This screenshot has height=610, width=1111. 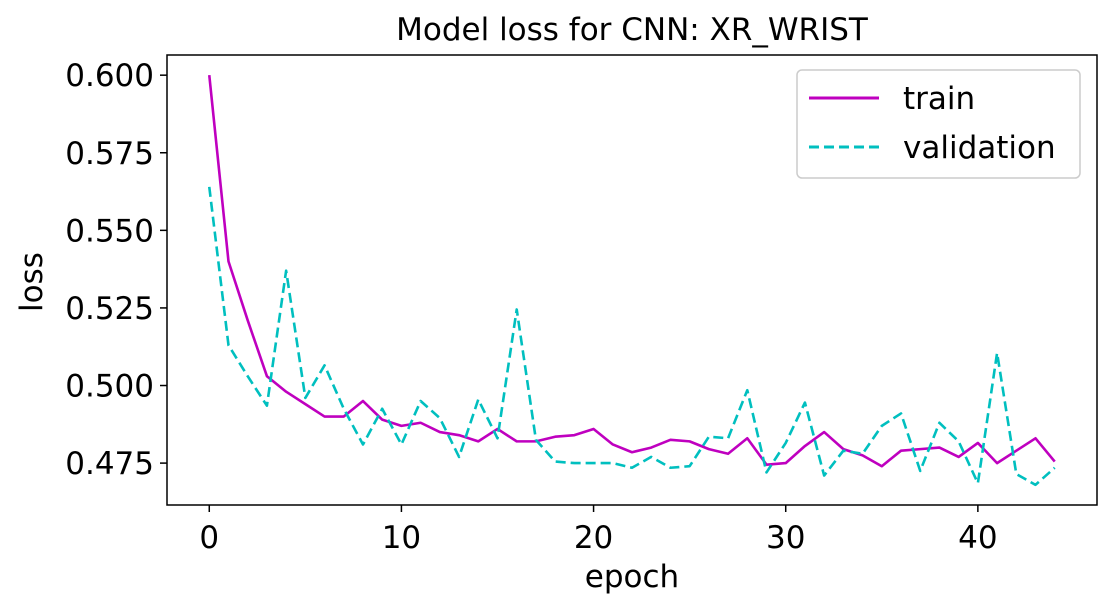 I want to click on x-tick-label: 20, so click(x=593, y=538).